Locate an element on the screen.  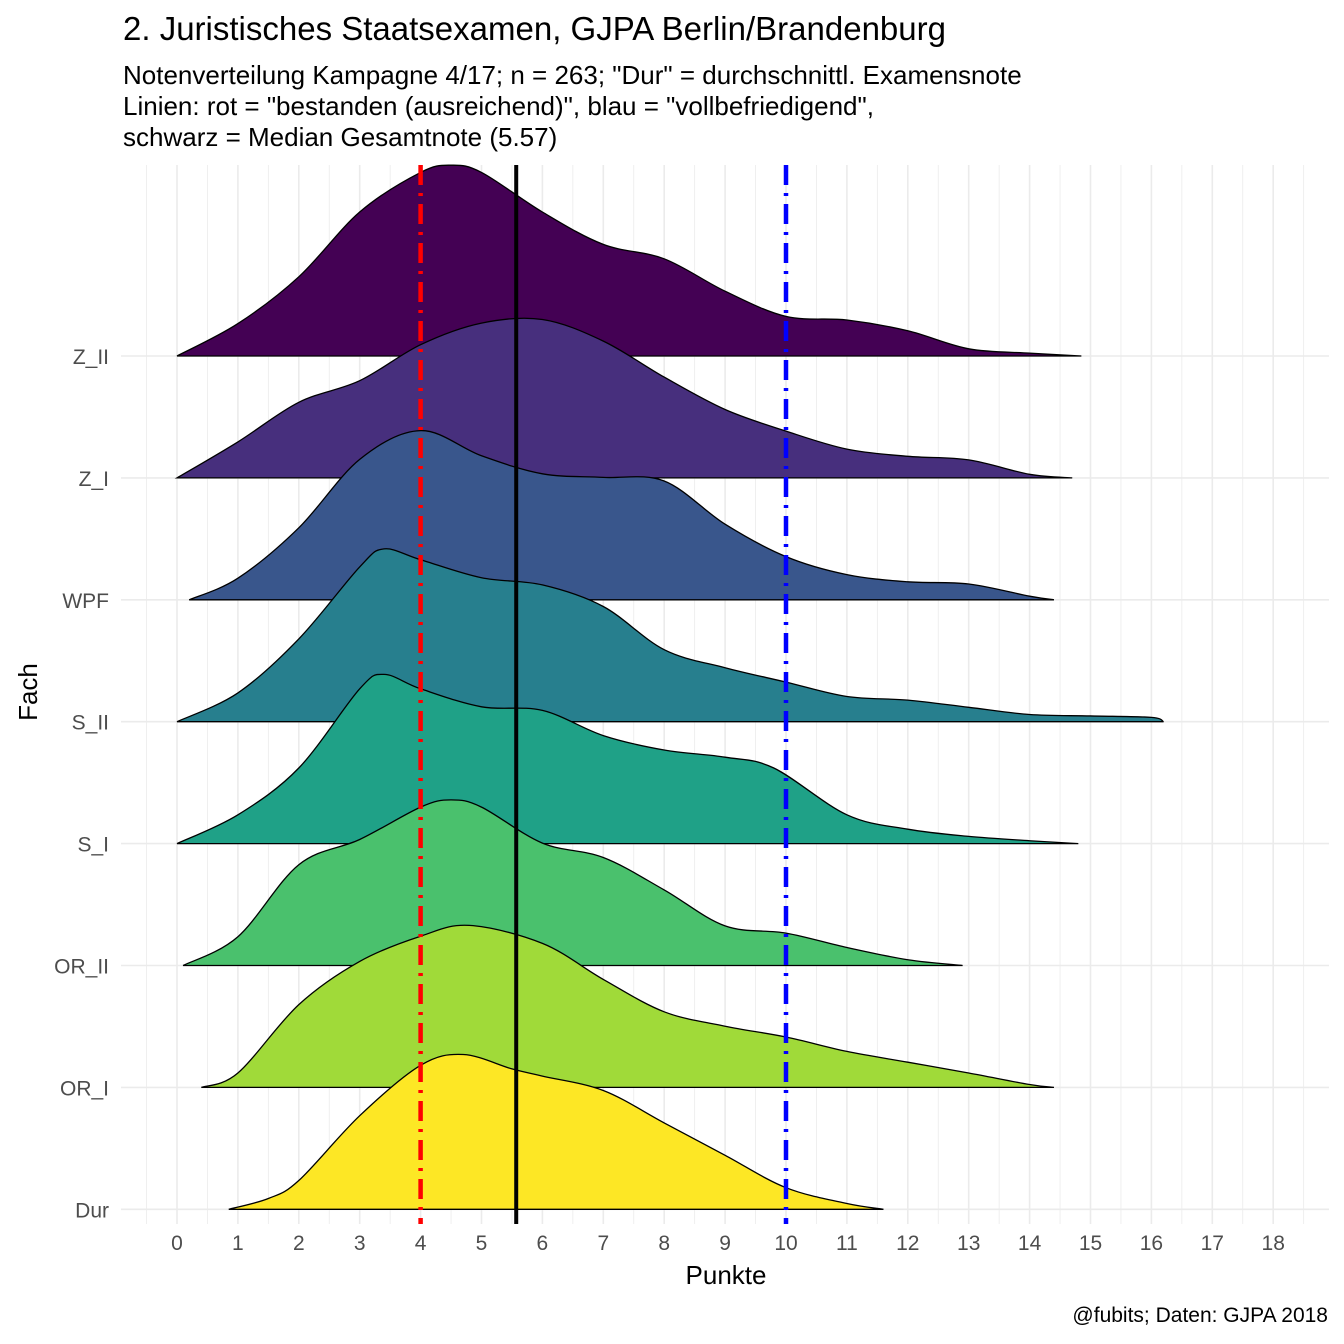
x-tick-label: 0 is located at coordinates (177, 1243).